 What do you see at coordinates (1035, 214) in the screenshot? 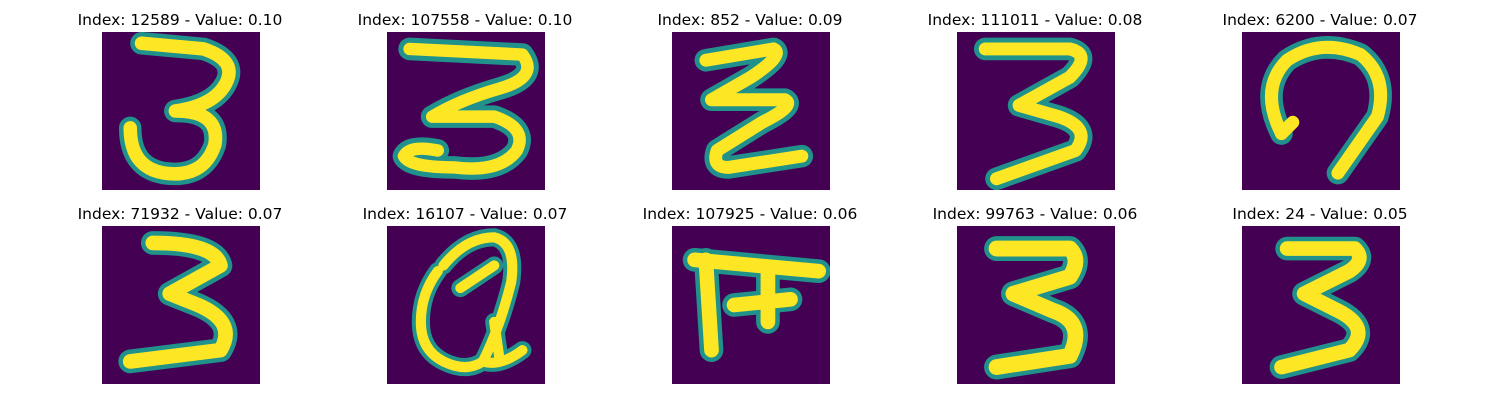
I see `panel-title: Index: 99763 - Value: 0.06` at bounding box center [1035, 214].